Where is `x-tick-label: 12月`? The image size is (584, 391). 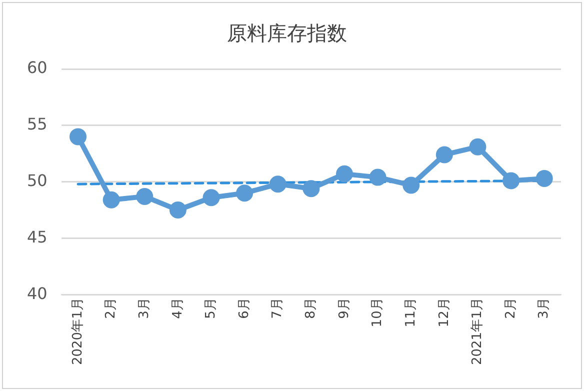 x-tick-label: 12月 is located at coordinates (444, 313).